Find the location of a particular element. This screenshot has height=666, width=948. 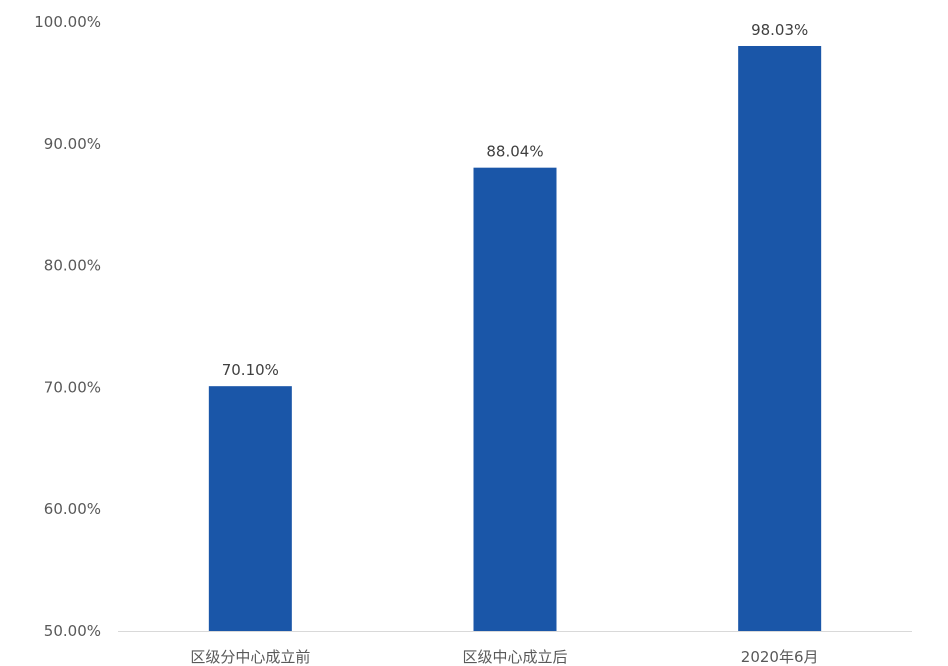

y-tick-label: 50.00% is located at coordinates (72, 631).